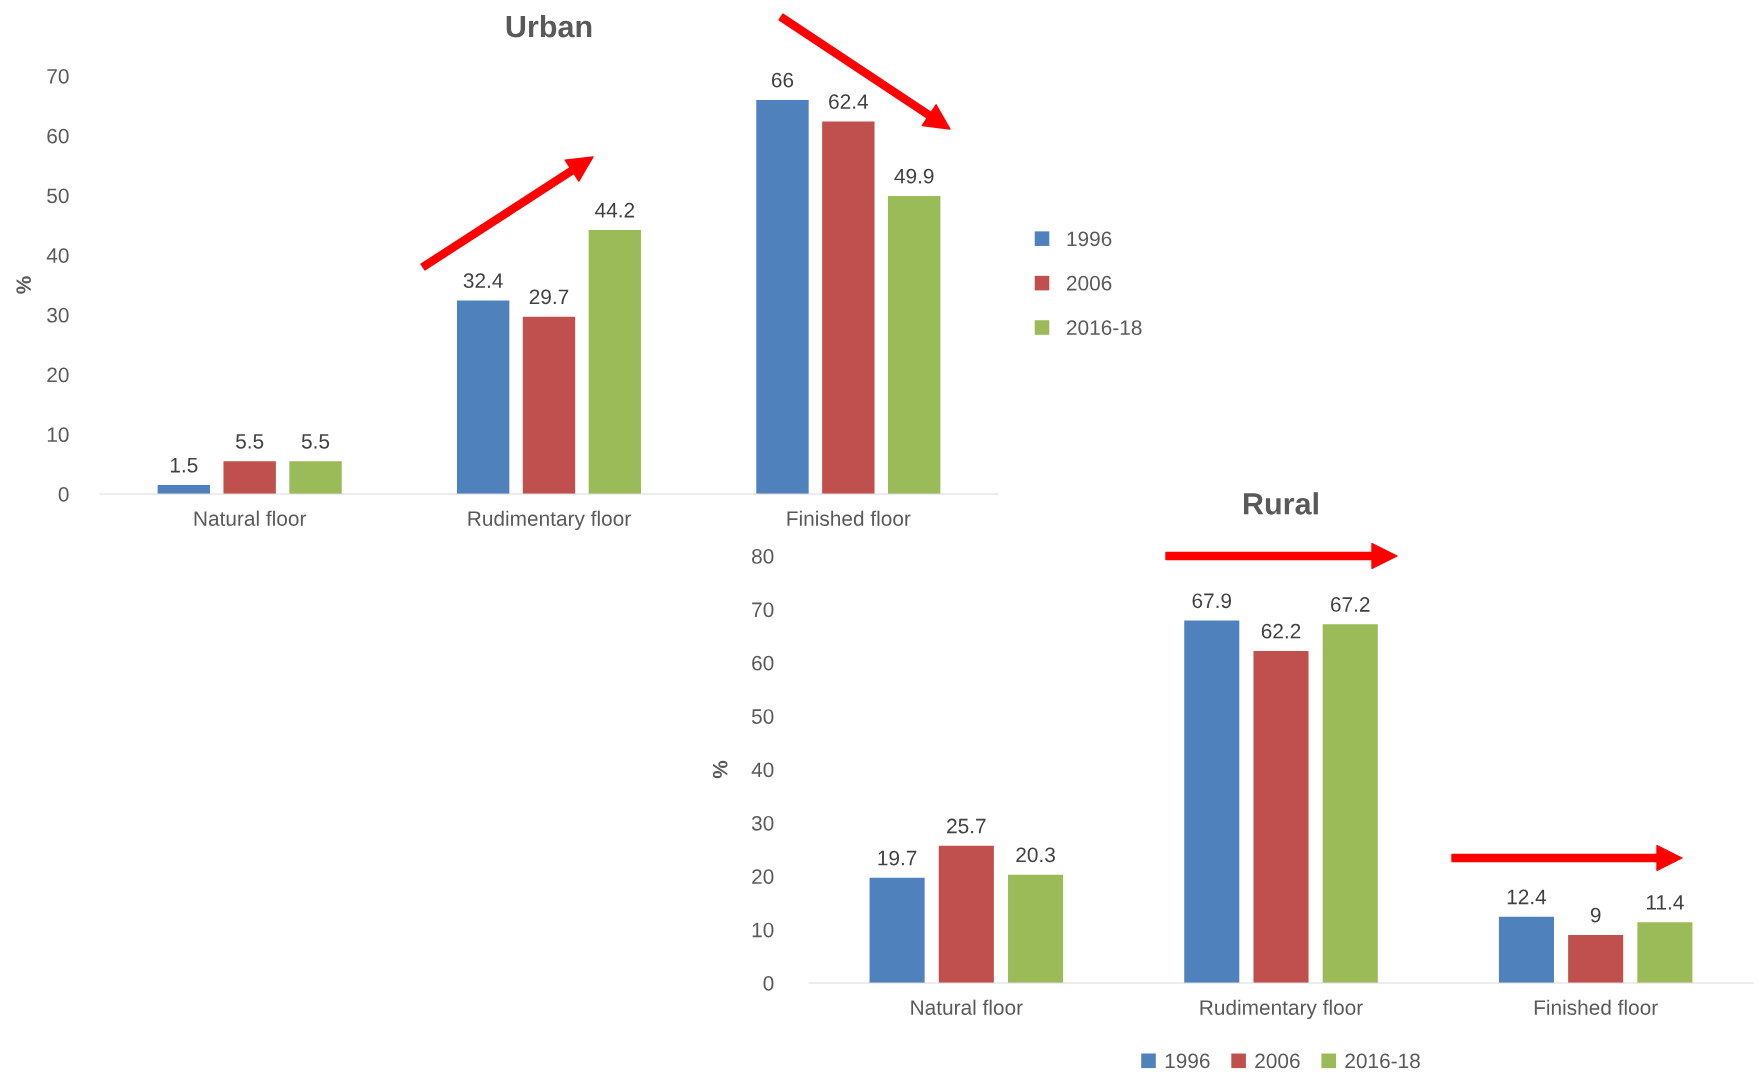 This screenshot has height=1079, width=1762. What do you see at coordinates (966, 826) in the screenshot?
I see `data-label: 25.7` at bounding box center [966, 826].